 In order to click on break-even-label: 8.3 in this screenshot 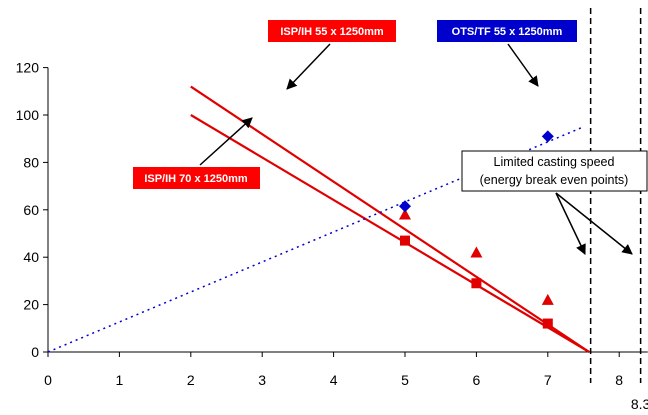, I will do `click(639, 404)`.